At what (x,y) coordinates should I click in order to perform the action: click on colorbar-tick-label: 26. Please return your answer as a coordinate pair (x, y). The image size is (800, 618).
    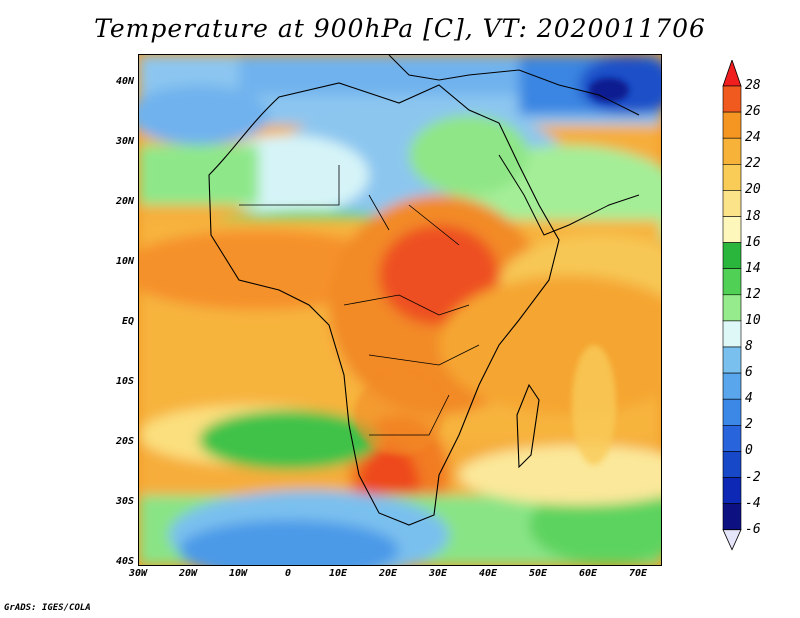
    Looking at the image, I should click on (753, 112).